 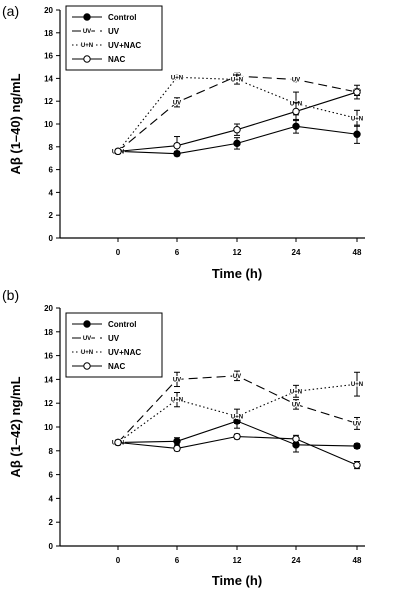 I want to click on panel-a-ytick-label: 18, so click(x=48, y=33).